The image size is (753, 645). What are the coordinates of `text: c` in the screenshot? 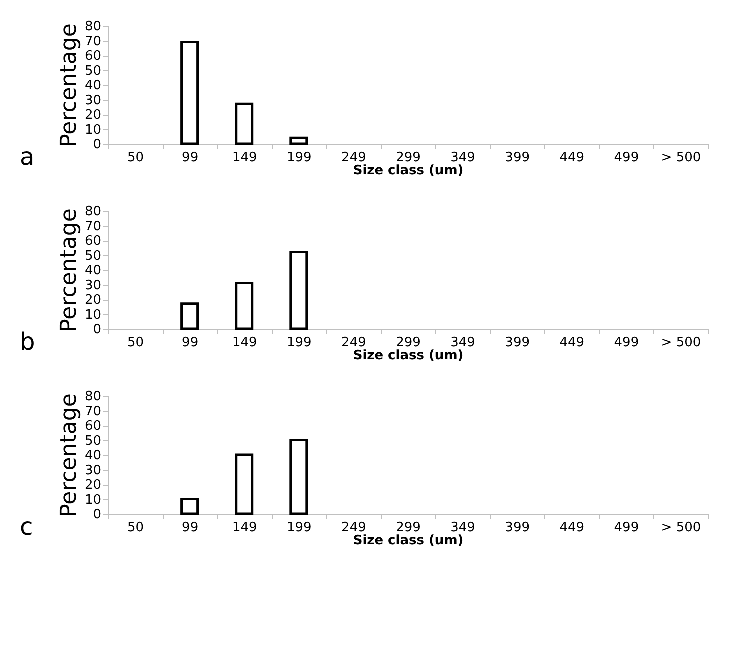 It's located at (27, 527).